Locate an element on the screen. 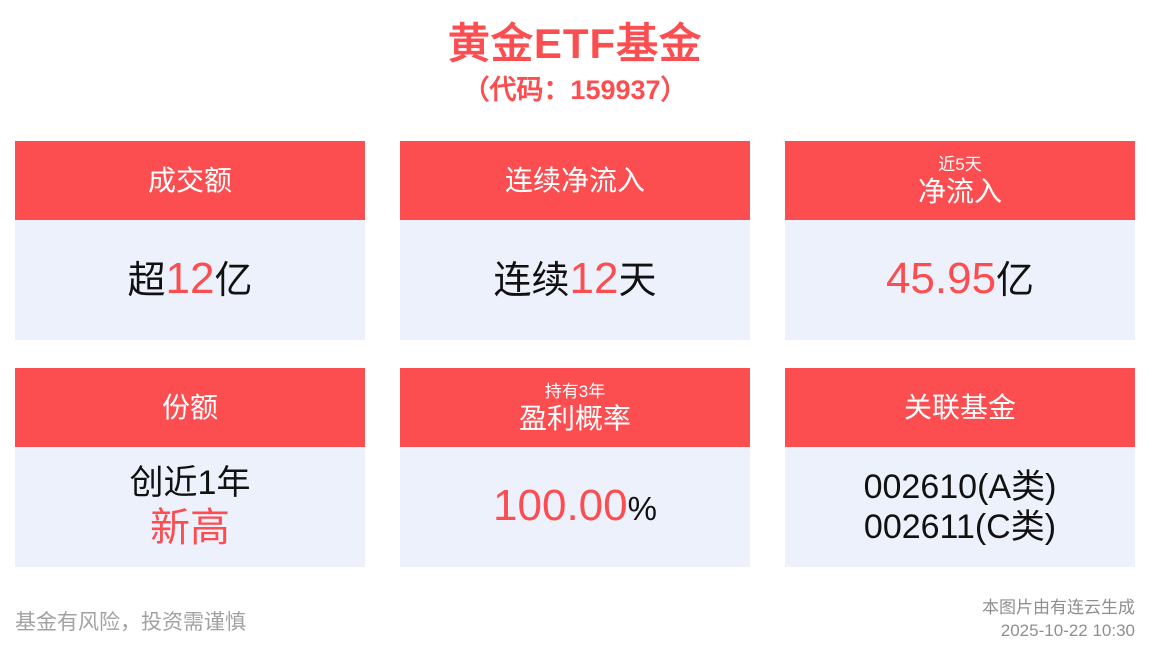 This screenshot has height=652, width=1150. card-shares-header: 份额 is located at coordinates (190, 407).